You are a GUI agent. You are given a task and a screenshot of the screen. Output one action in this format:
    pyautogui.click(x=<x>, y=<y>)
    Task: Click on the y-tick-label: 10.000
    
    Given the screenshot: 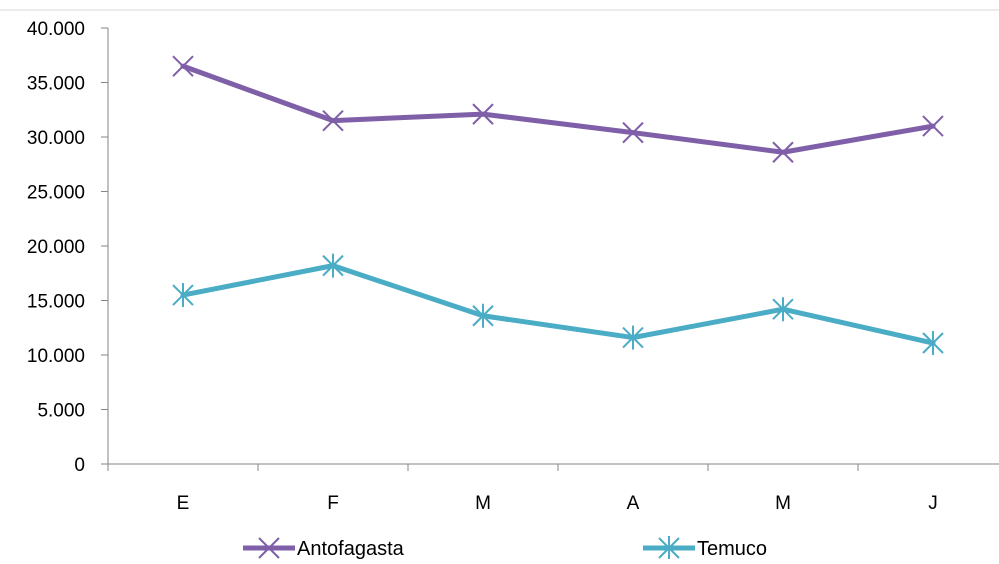 What is the action you would take?
    pyautogui.click(x=56, y=356)
    